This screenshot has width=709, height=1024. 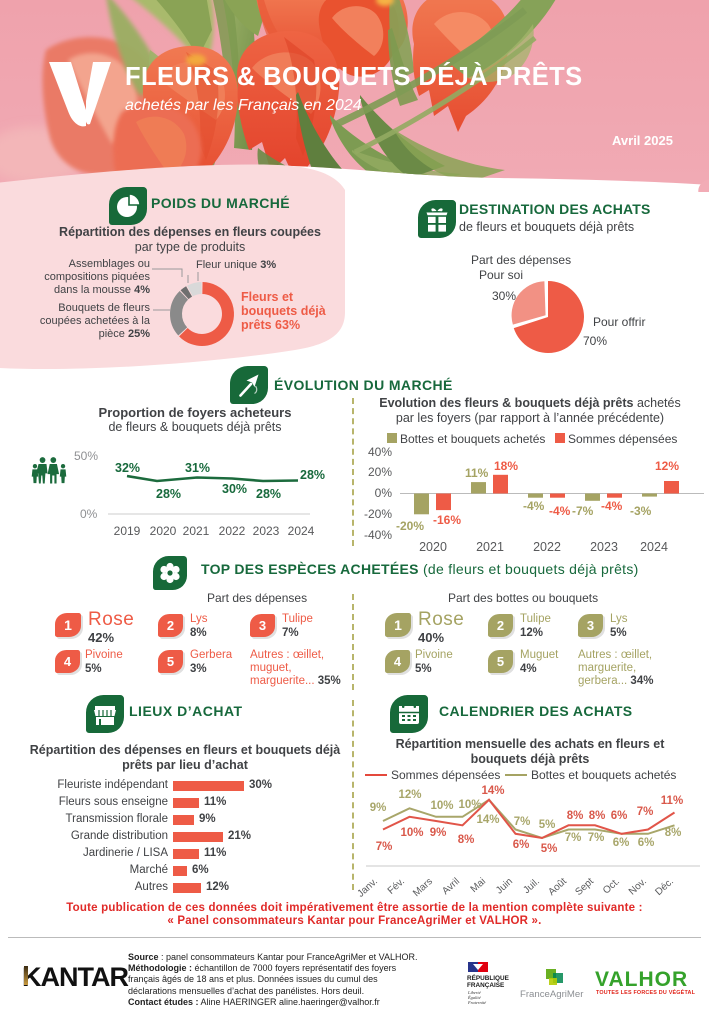 What do you see at coordinates (474, 997) in the screenshot?
I see `svg-text: Égalité` at bounding box center [474, 997].